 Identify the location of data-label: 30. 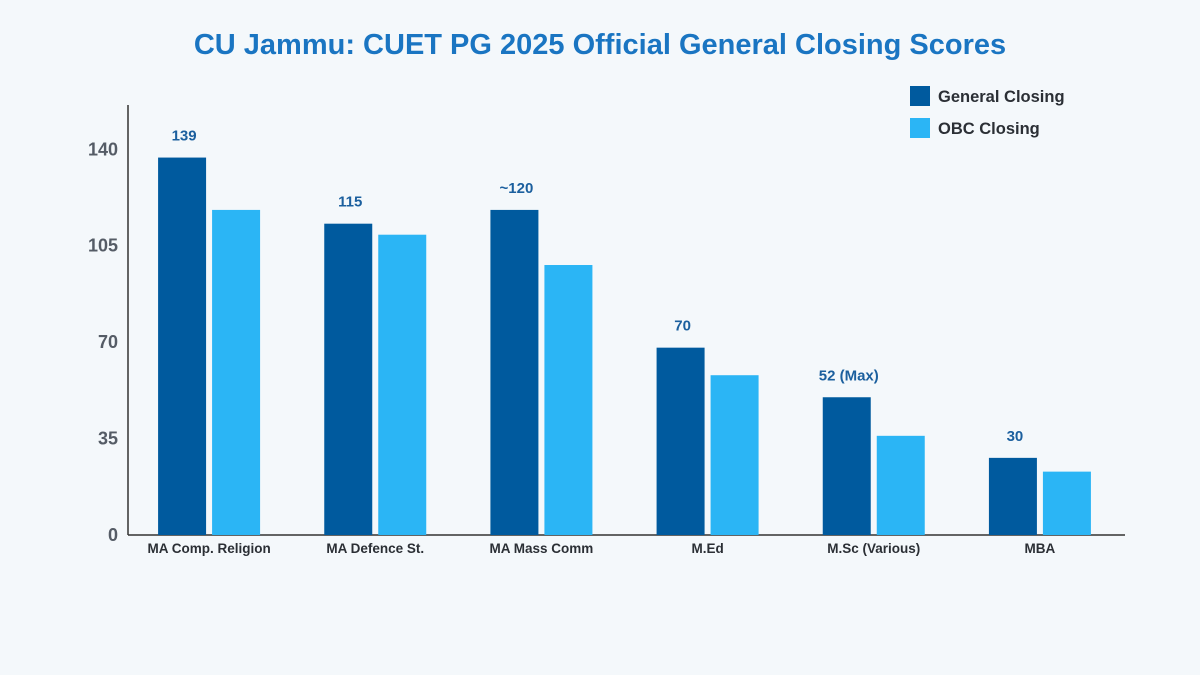
(1015, 436).